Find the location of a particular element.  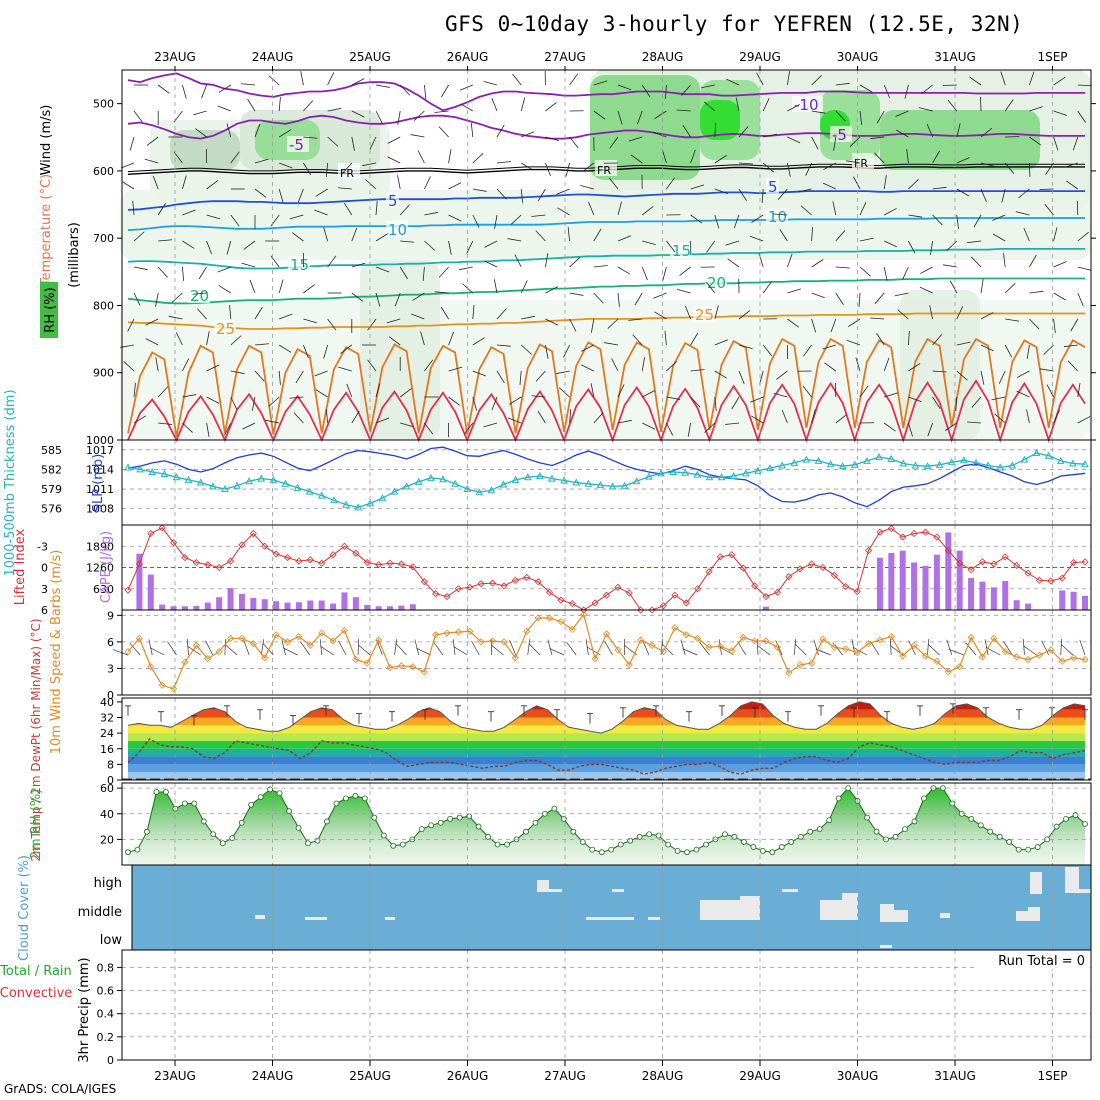

rh-ytick-1-label: 40 is located at coordinates (107, 814).